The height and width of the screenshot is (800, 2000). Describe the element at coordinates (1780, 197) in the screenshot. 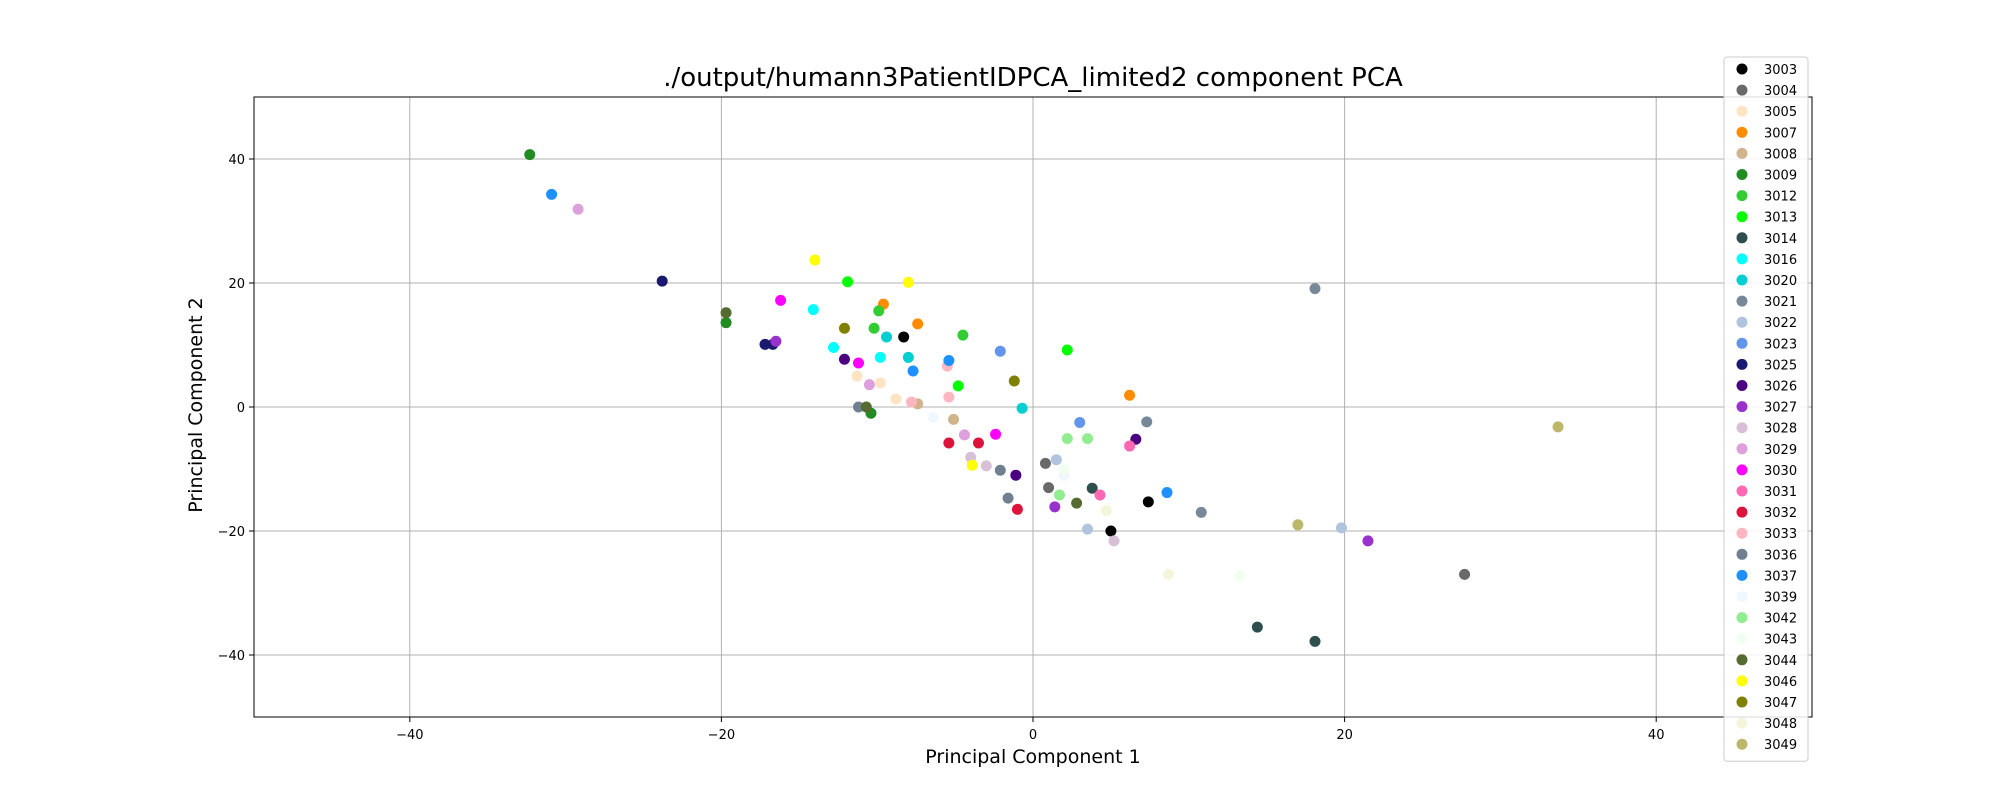

I see `legend-label-3012: 3012` at that location.